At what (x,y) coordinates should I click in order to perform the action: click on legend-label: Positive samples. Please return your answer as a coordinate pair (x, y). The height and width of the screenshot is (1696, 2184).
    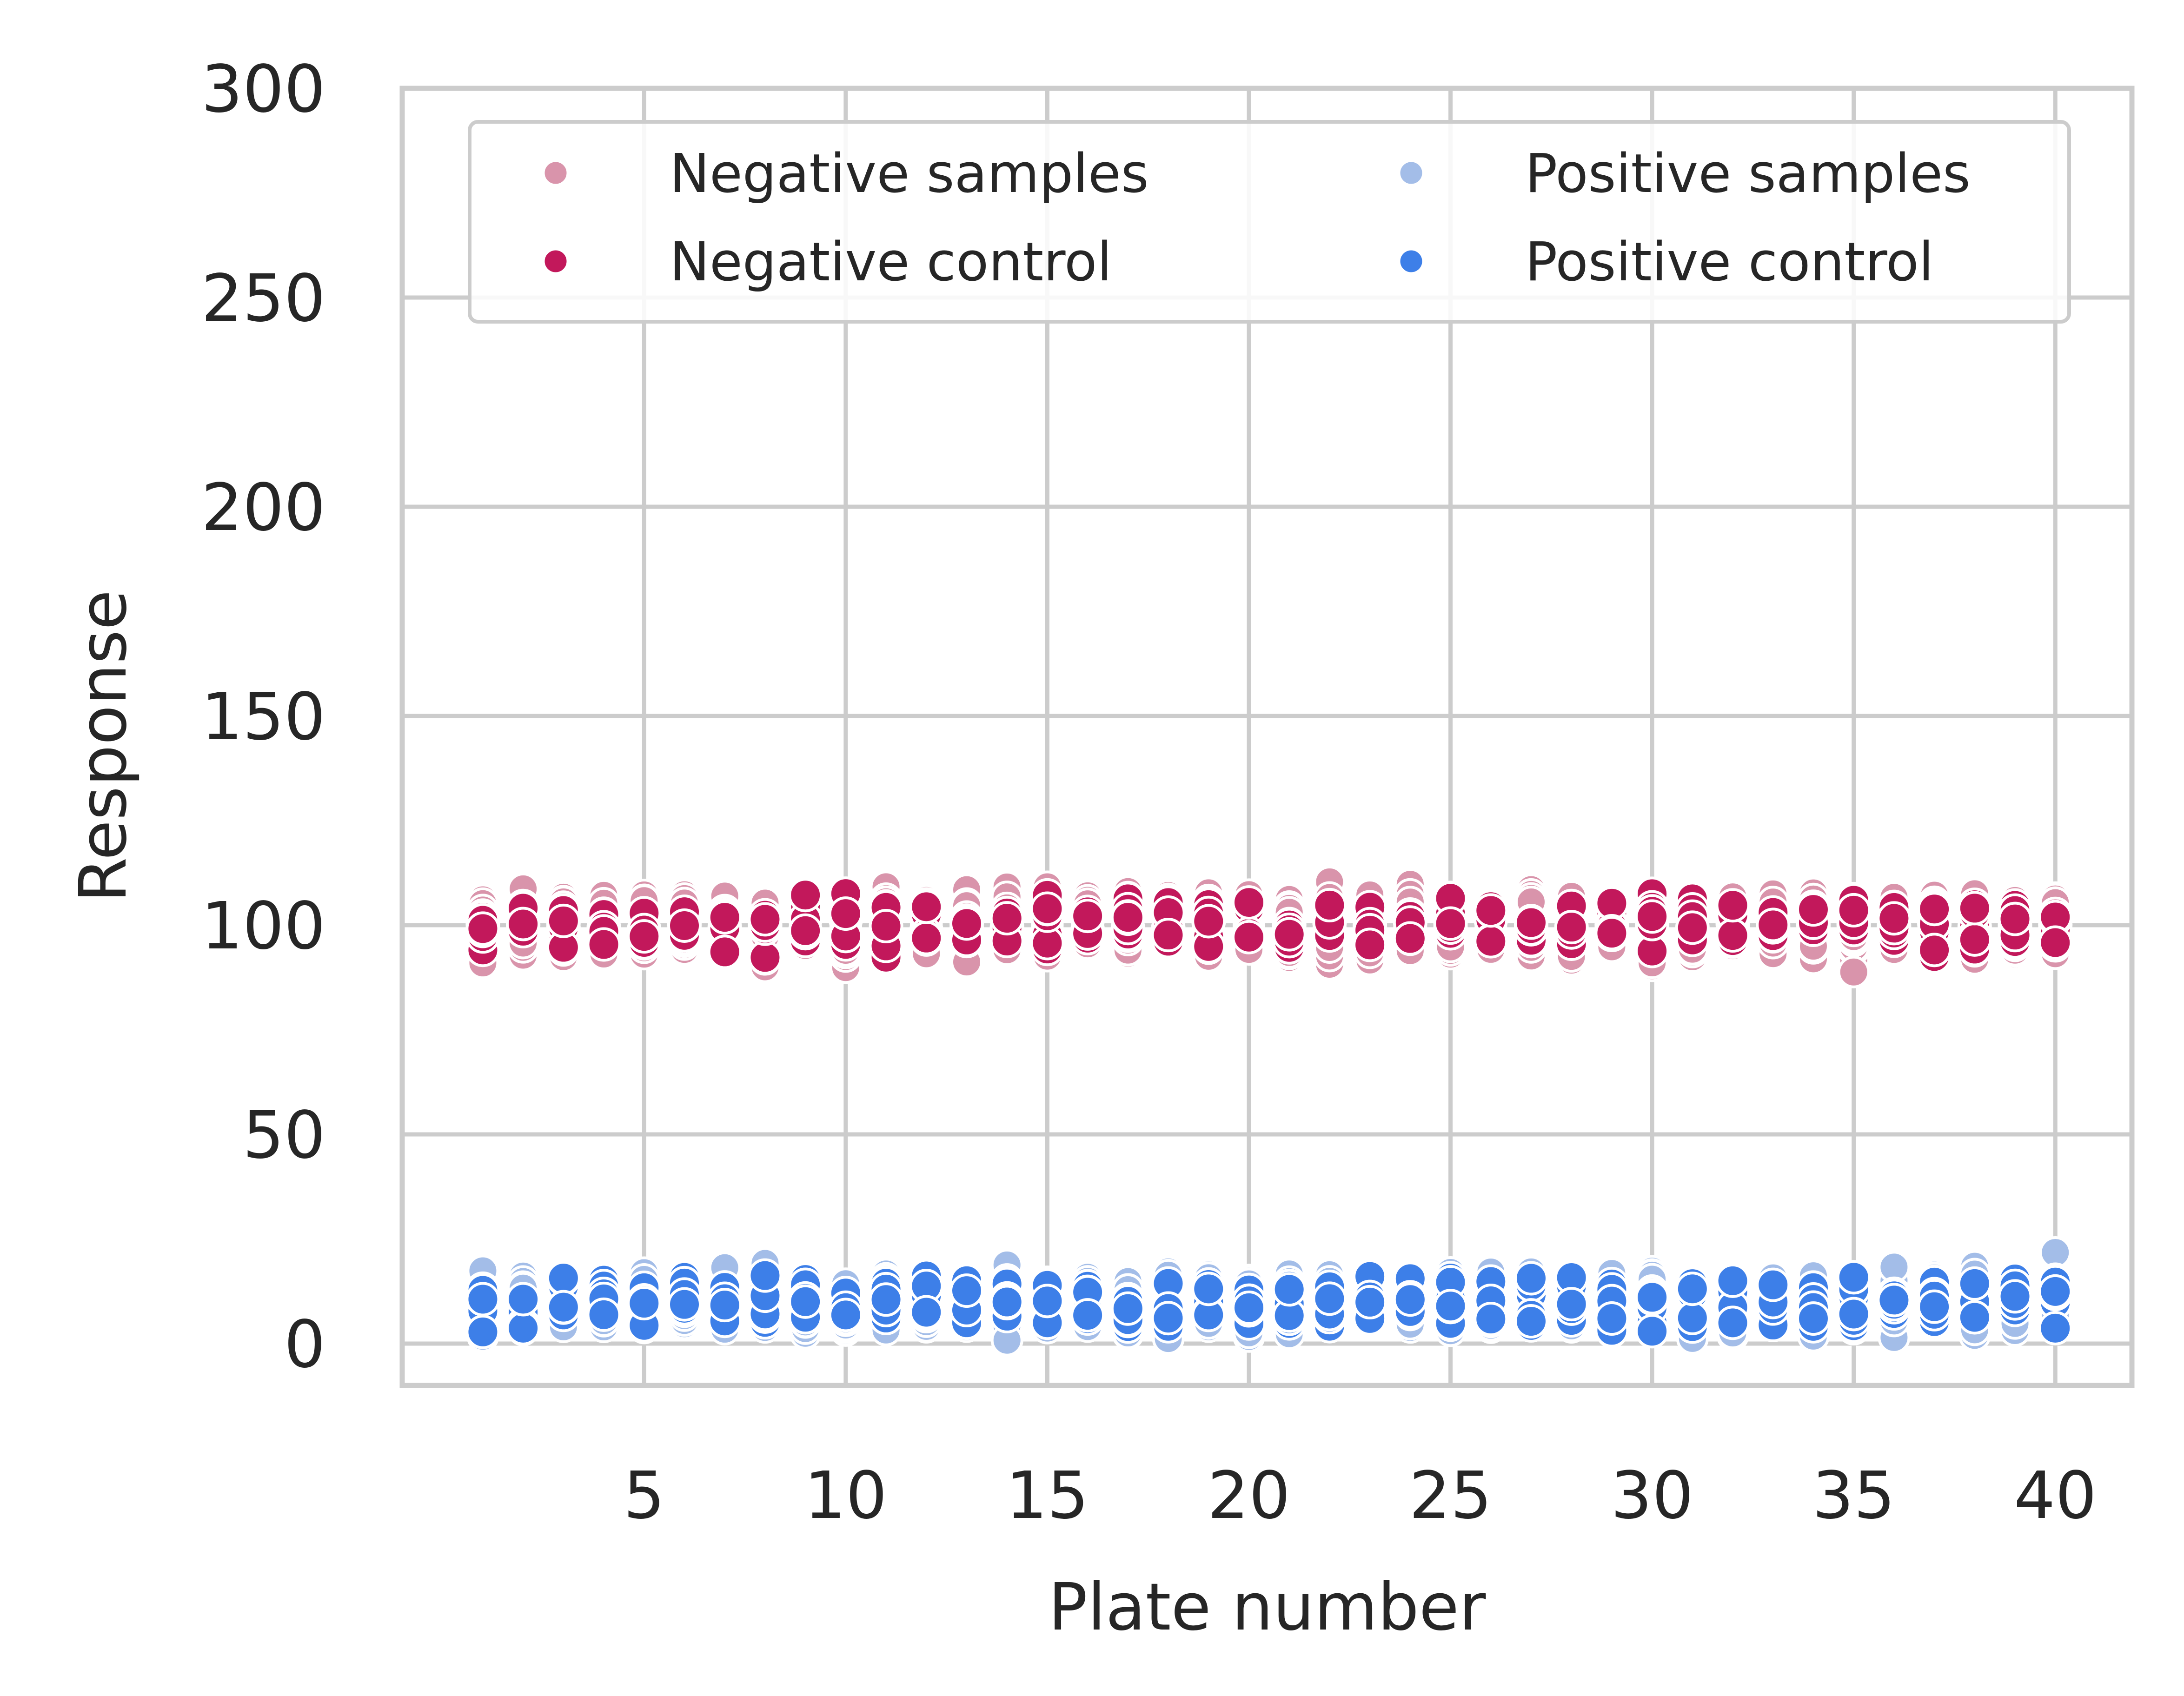
    Looking at the image, I should click on (1748, 174).